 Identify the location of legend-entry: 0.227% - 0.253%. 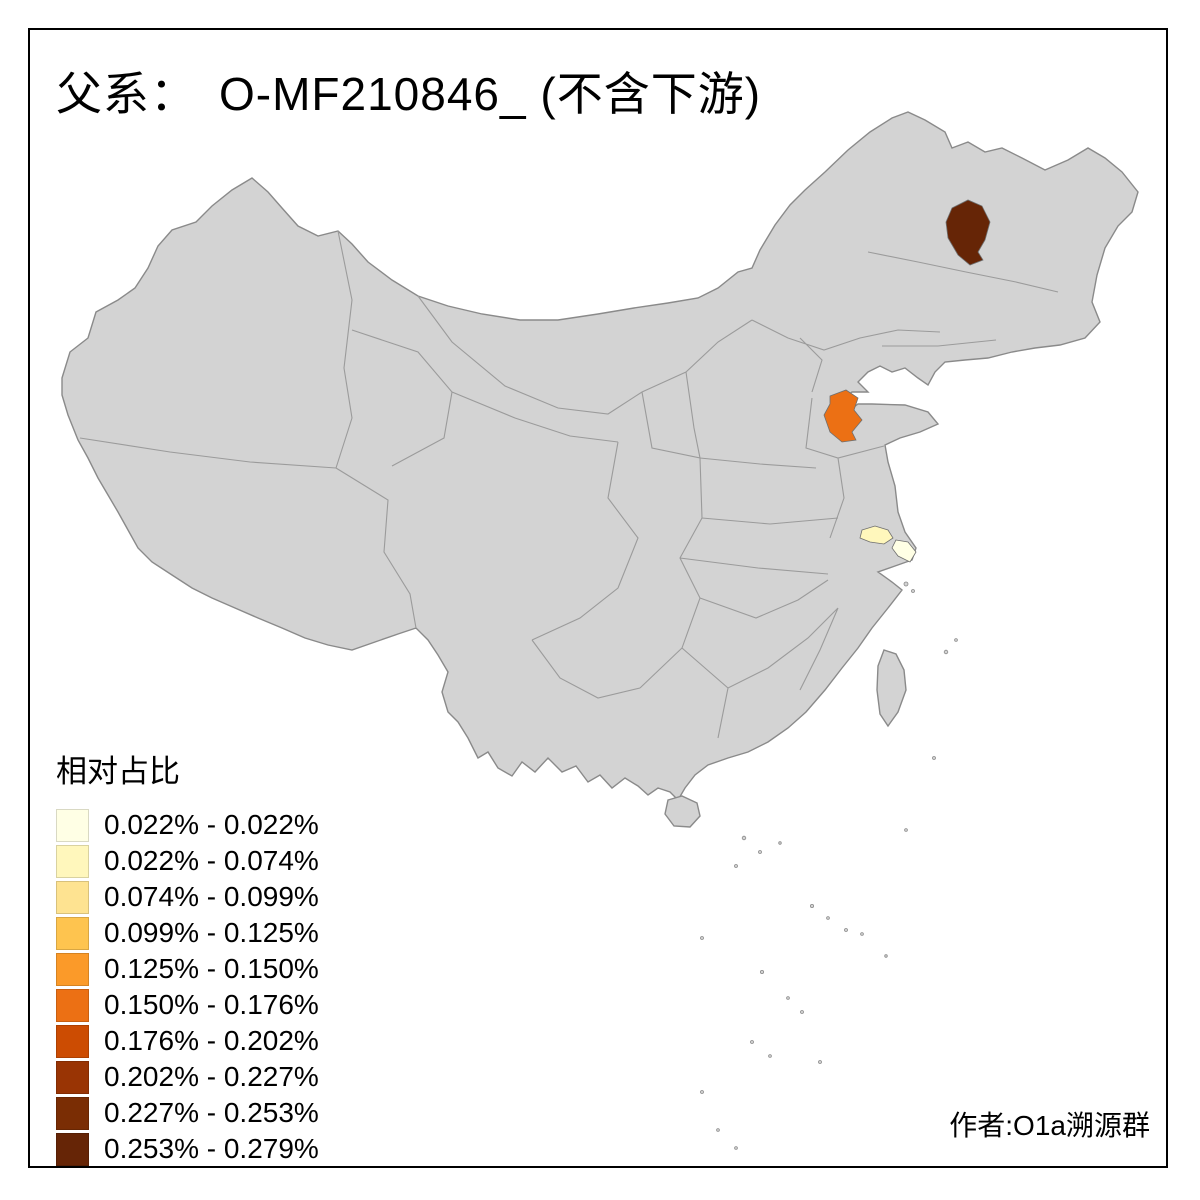
(187, 1113).